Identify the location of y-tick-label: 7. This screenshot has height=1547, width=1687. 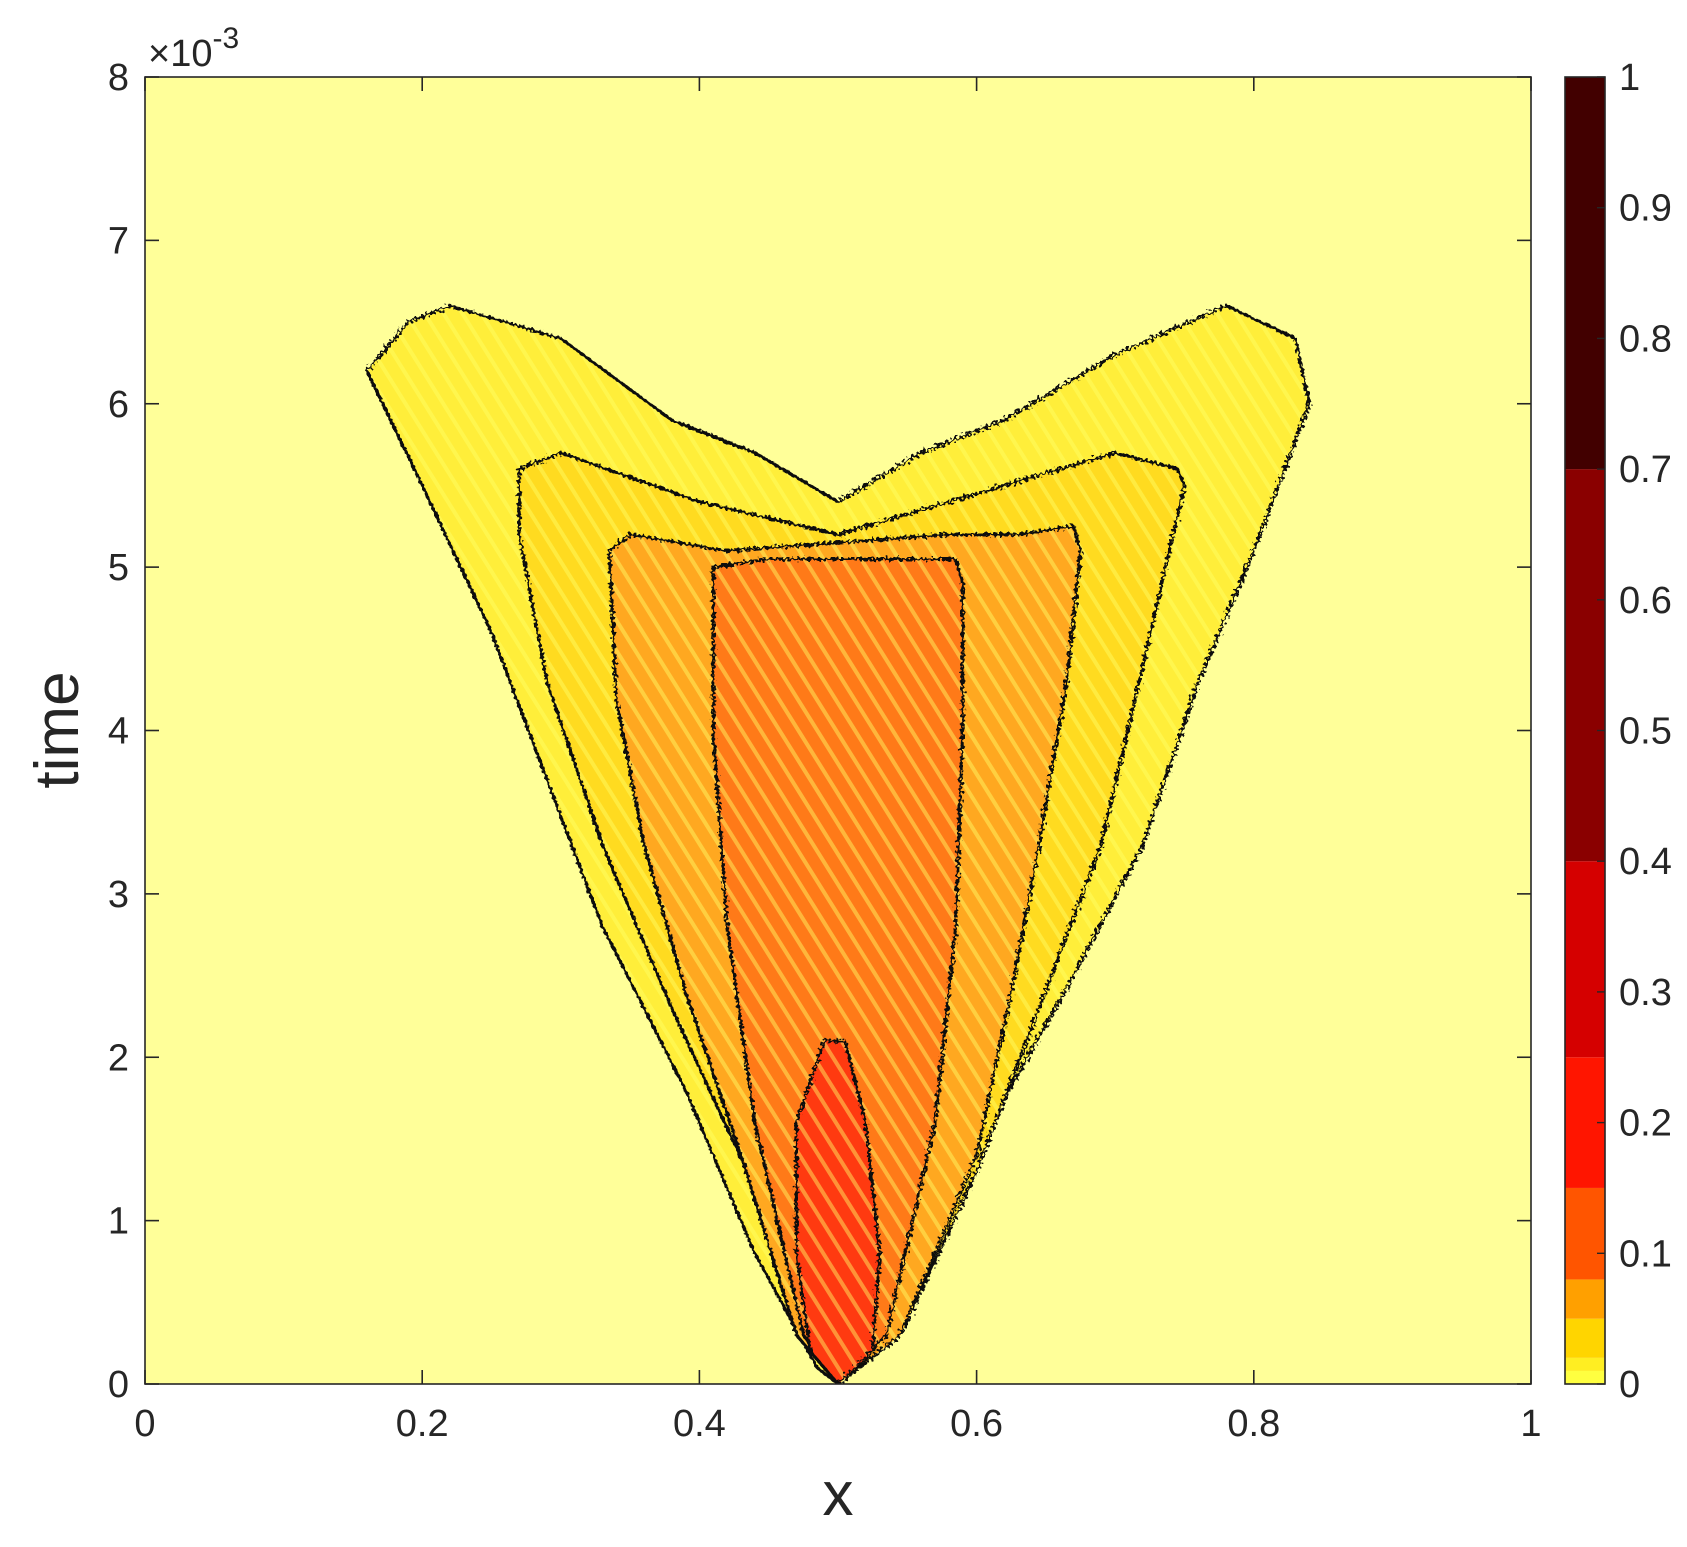
(118, 241).